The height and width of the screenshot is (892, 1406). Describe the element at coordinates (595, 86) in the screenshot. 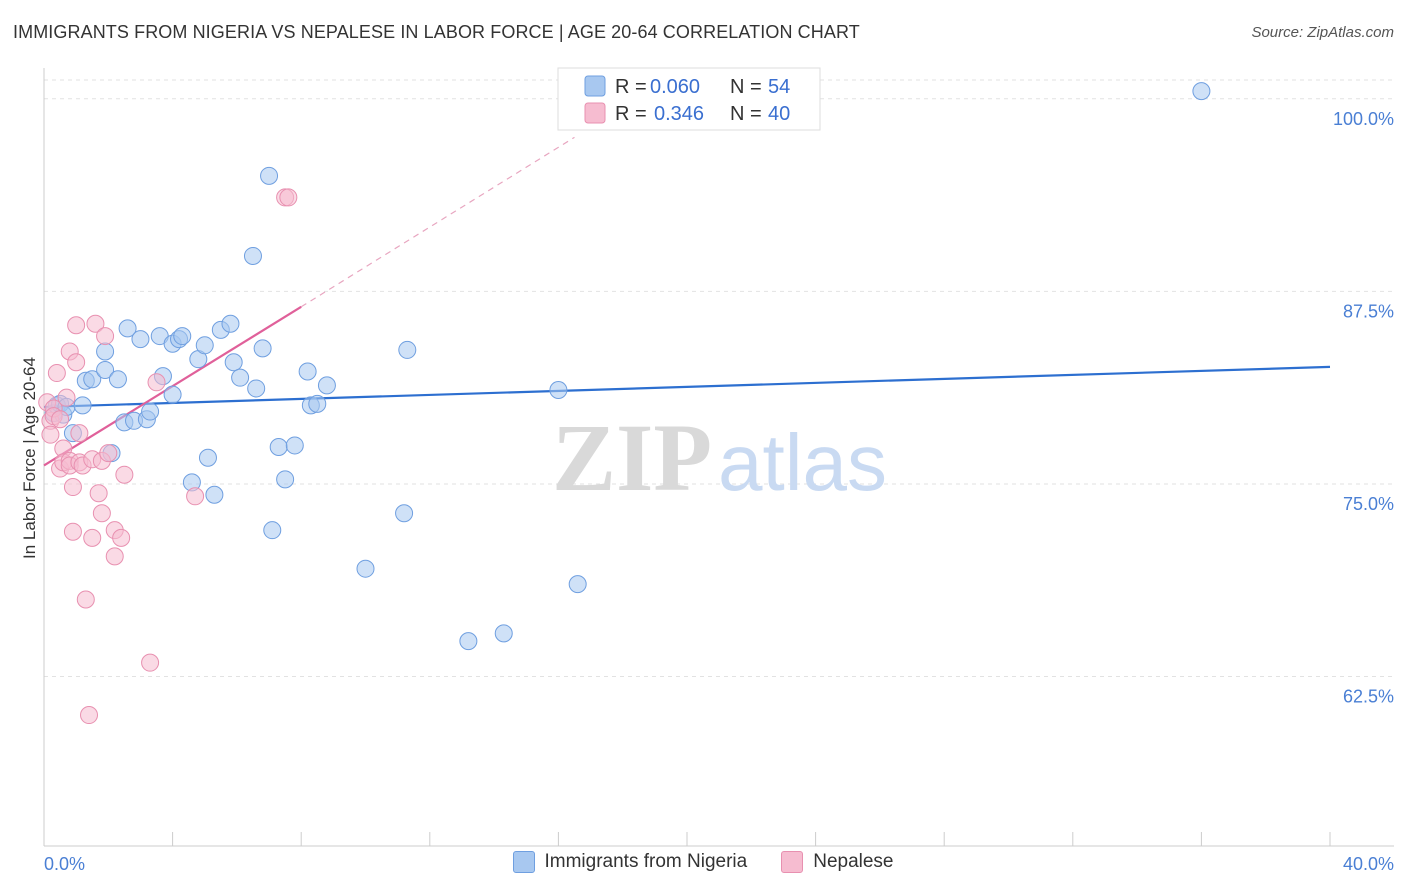

I see `legend-swatch-nigeria` at that location.